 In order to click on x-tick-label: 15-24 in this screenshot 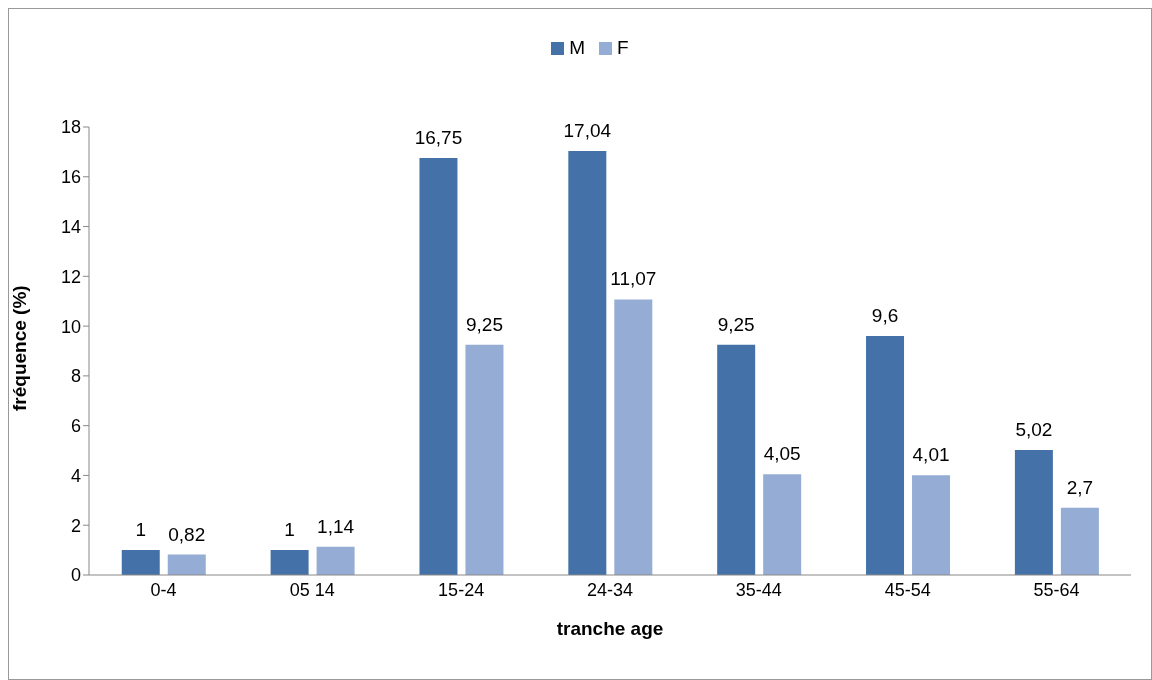, I will do `click(461, 589)`.